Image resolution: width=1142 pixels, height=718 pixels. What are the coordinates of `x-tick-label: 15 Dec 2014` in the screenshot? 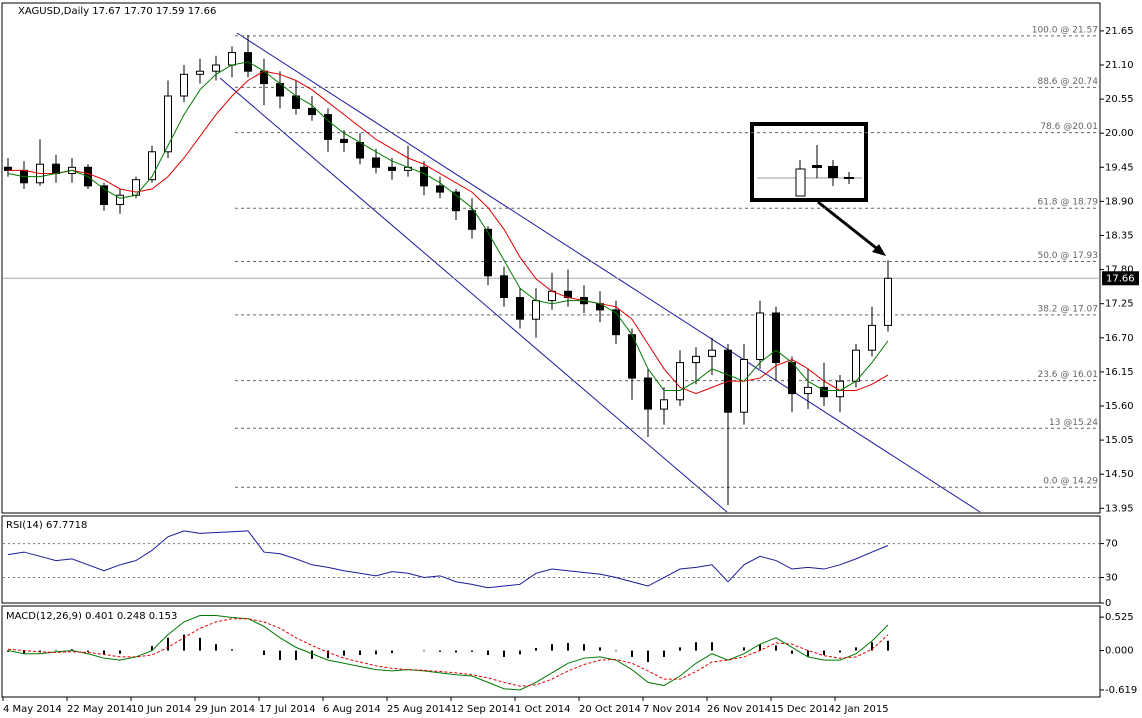 It's located at (803, 709).